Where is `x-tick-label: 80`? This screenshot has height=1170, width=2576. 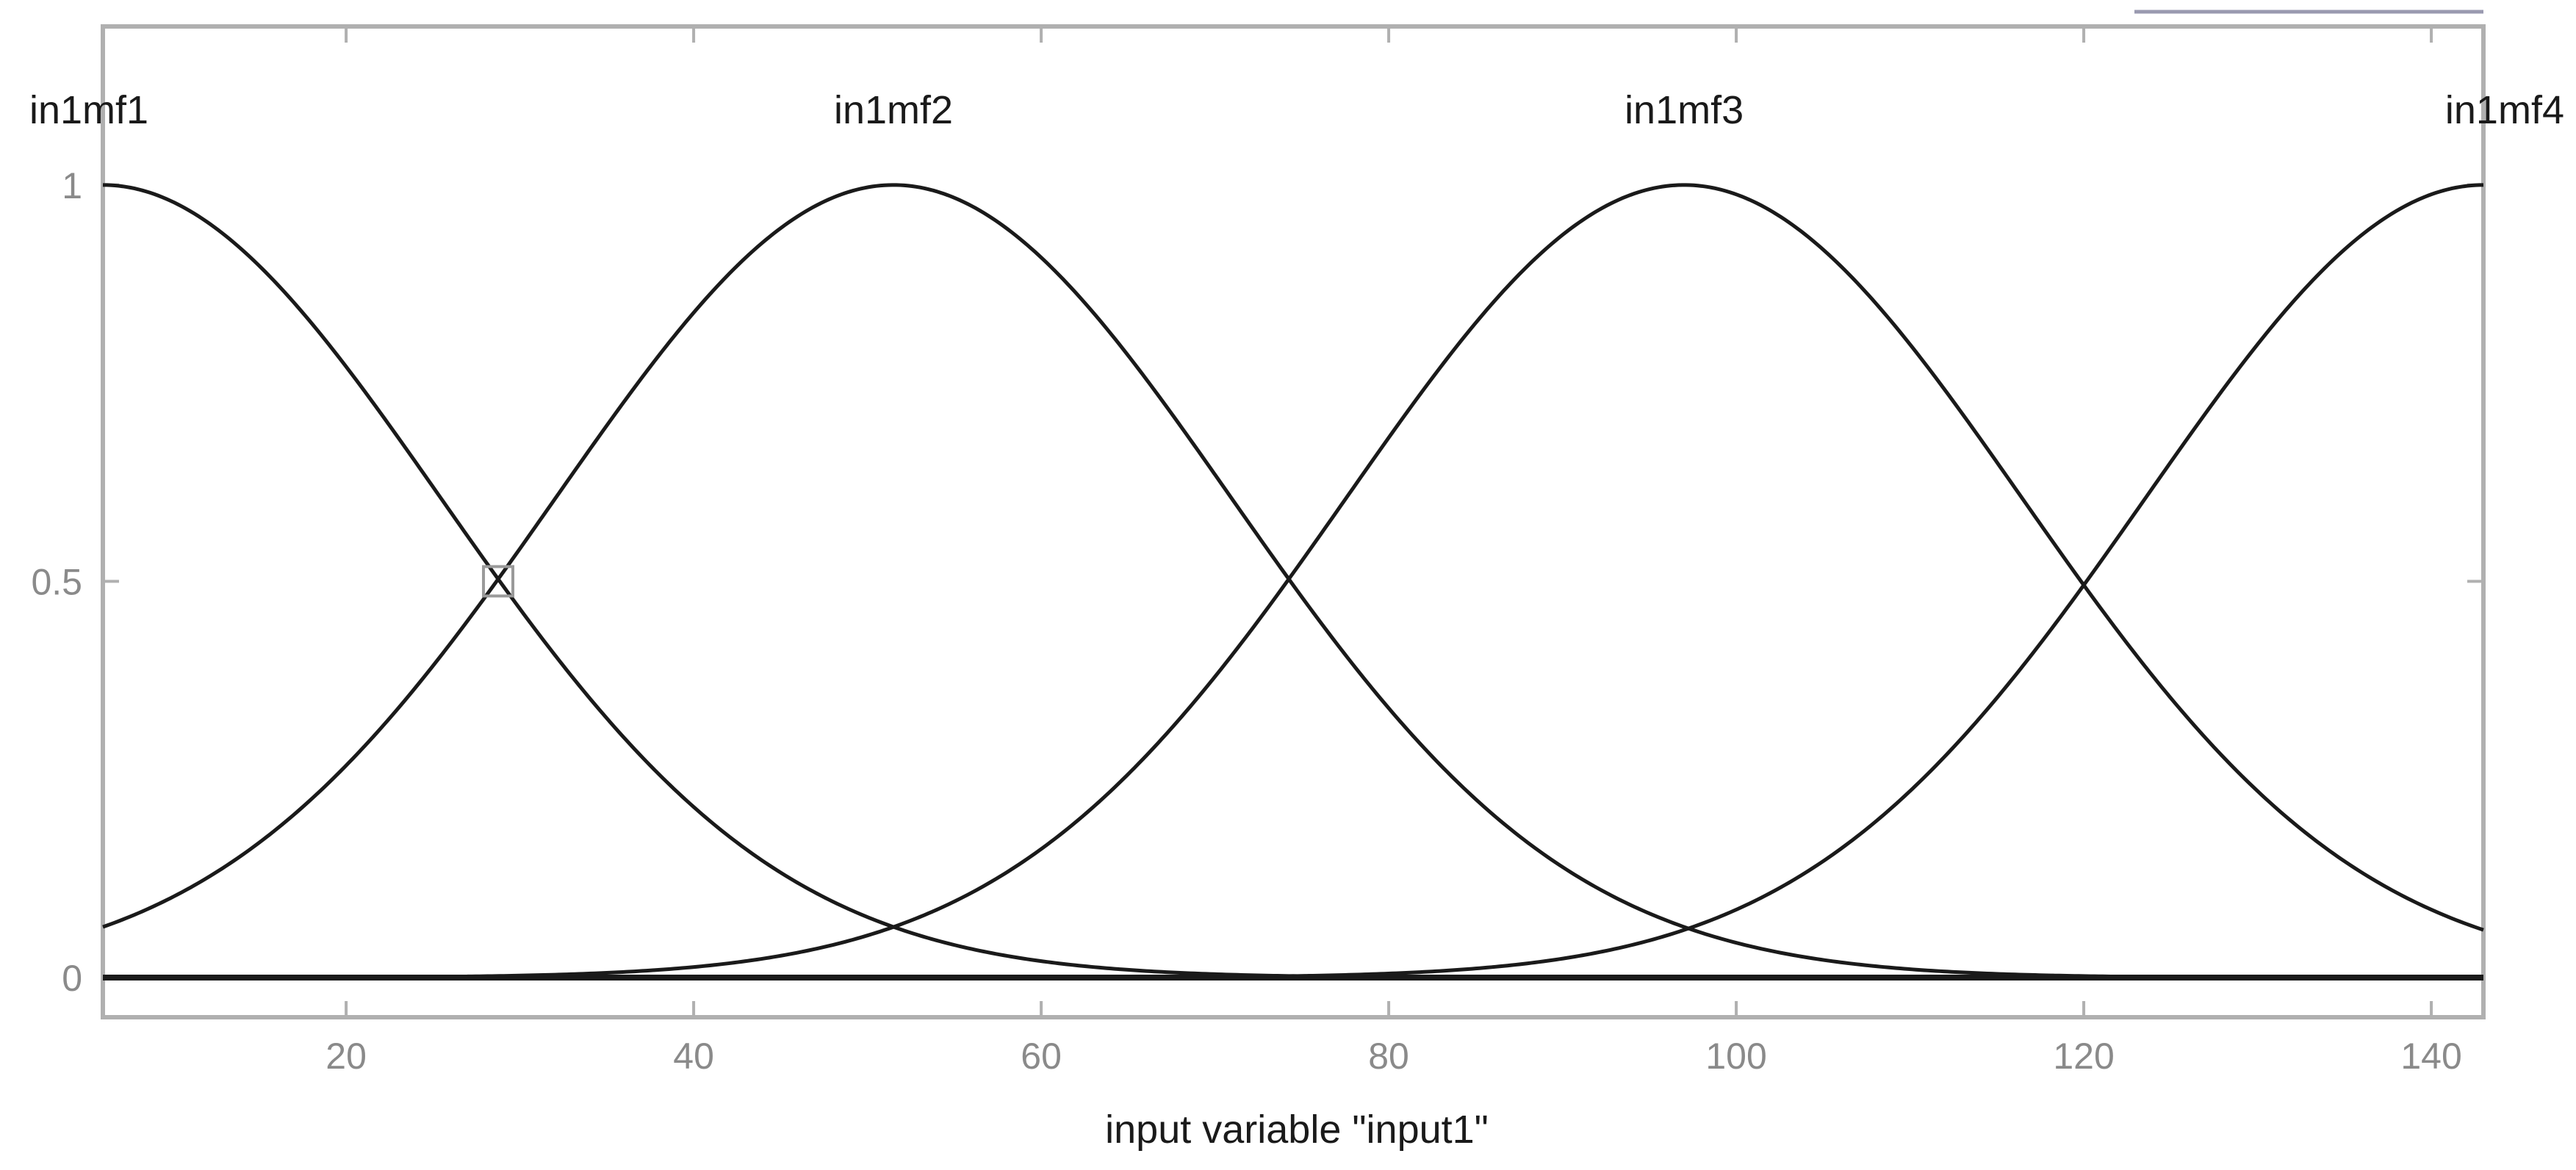 x-tick-label: 80 is located at coordinates (1388, 1056).